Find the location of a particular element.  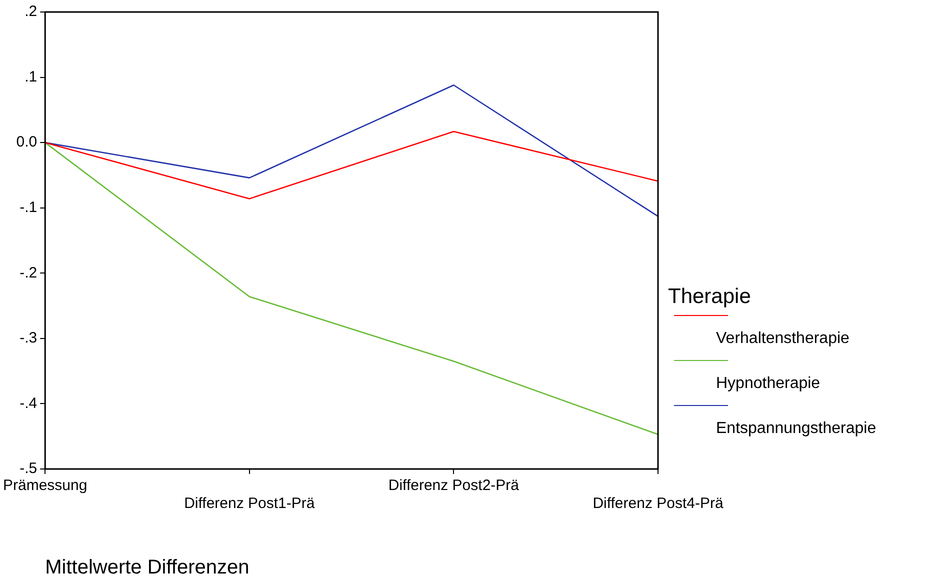

y-tick-label: .1 is located at coordinates (31, 77).